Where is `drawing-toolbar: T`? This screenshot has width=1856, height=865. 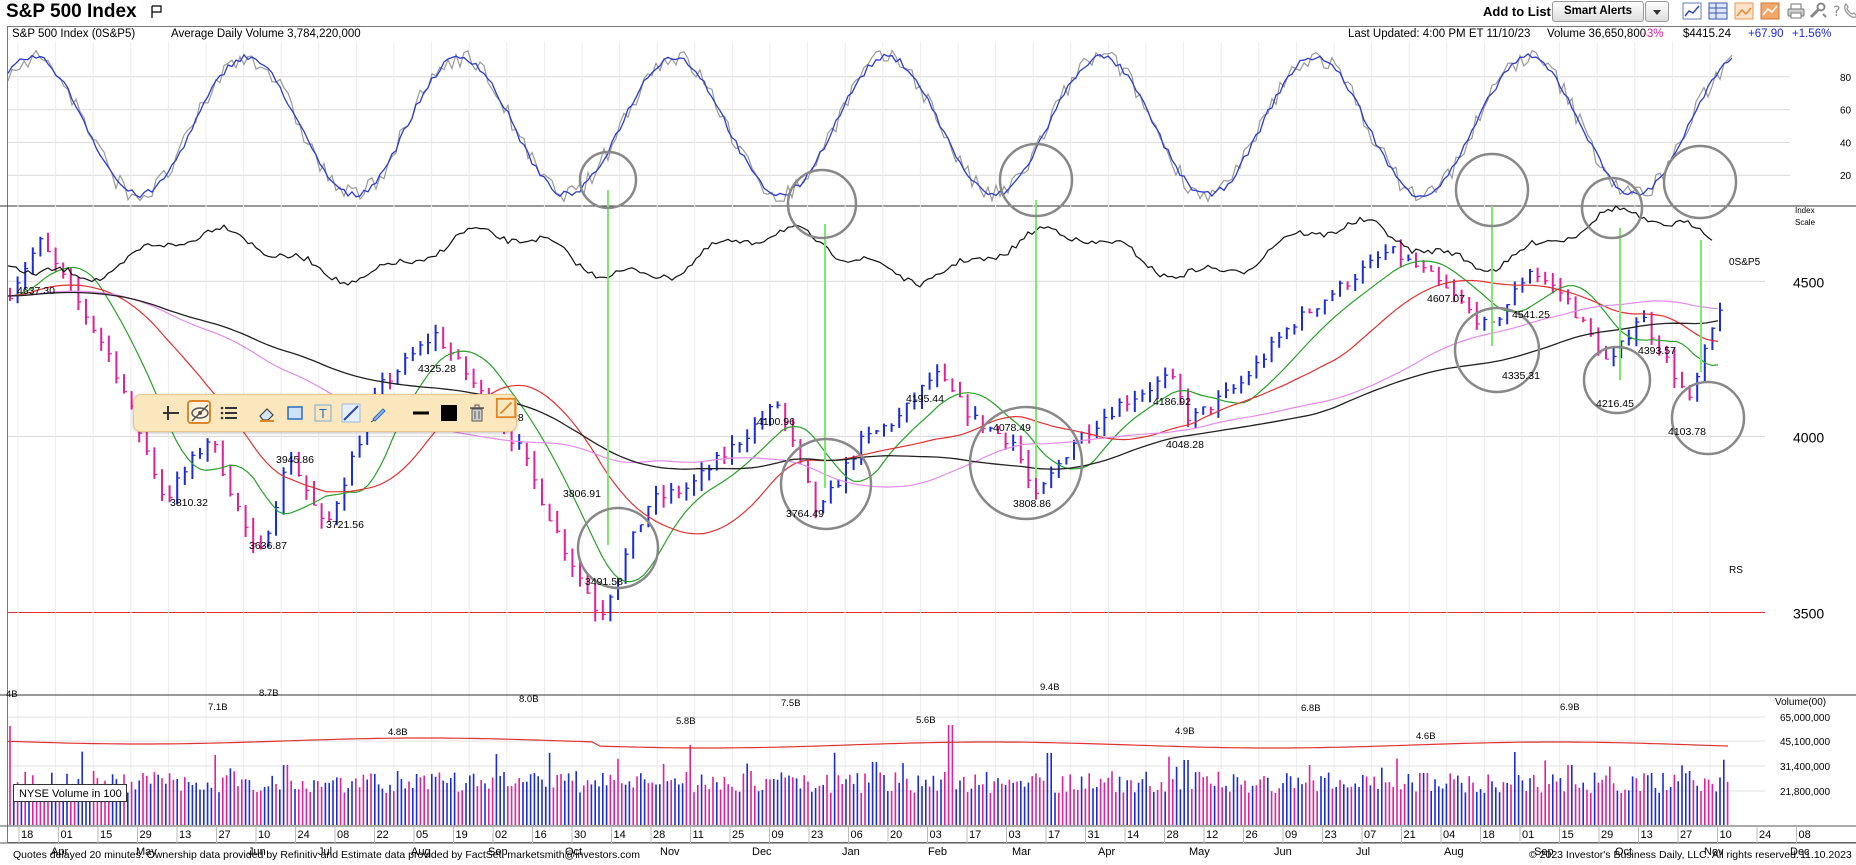 drawing-toolbar: T is located at coordinates (325, 413).